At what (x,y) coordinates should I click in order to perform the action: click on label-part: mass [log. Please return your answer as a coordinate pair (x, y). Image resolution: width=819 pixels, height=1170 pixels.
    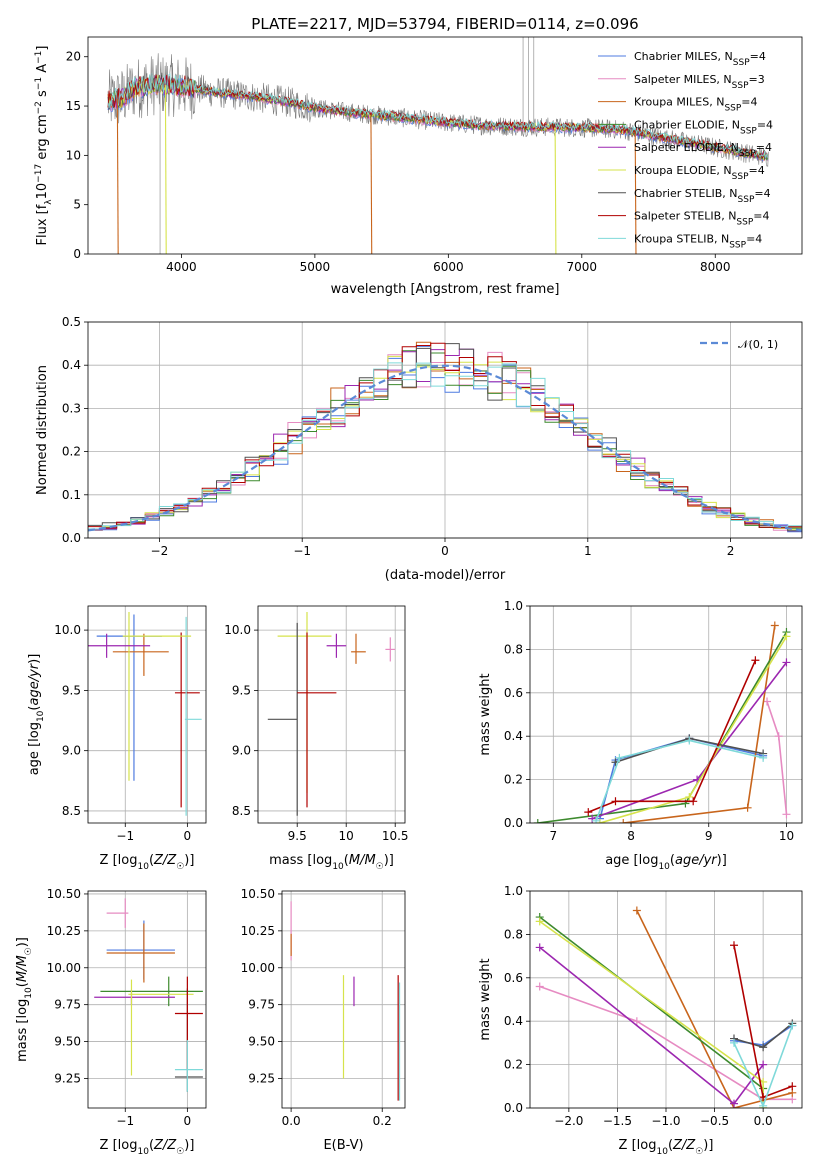
    Looking at the image, I should click on (300, 860).